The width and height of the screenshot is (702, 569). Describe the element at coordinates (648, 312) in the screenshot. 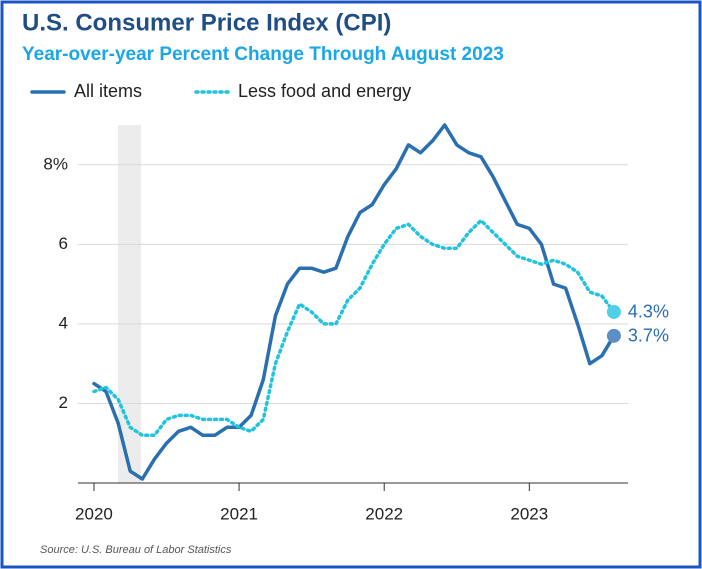

I see `value-label: 4.3%` at that location.